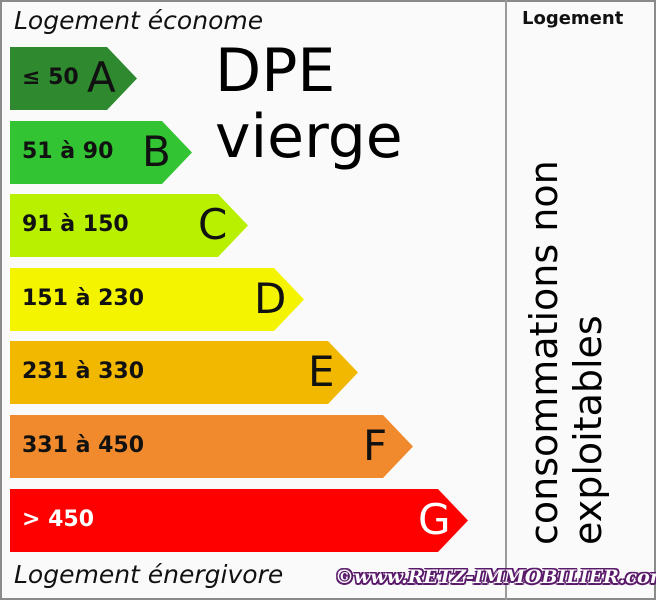 This screenshot has width=656, height=600. Describe the element at coordinates (156, 151) in the screenshot. I see `energy-letter: B` at that location.